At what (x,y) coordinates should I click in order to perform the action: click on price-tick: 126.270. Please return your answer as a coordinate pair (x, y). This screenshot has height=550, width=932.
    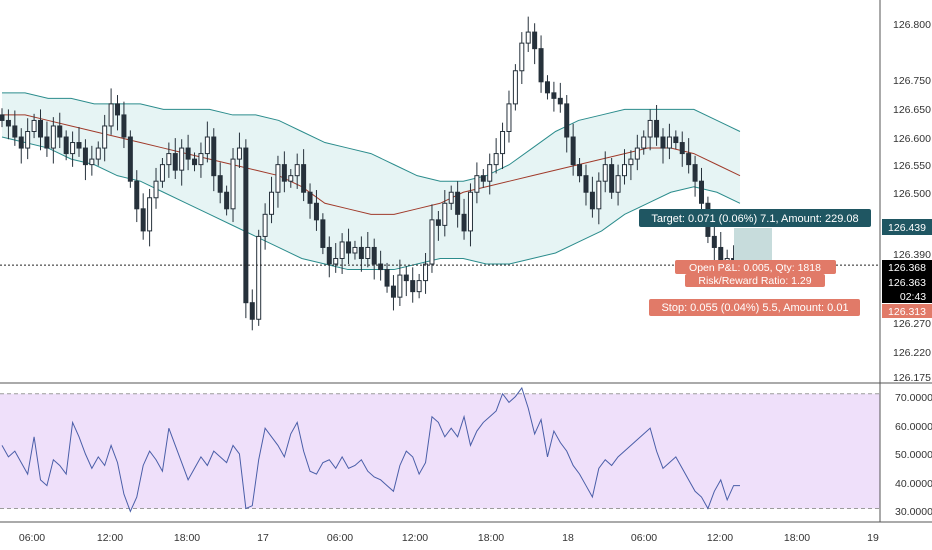
    Looking at the image, I should click on (912, 324).